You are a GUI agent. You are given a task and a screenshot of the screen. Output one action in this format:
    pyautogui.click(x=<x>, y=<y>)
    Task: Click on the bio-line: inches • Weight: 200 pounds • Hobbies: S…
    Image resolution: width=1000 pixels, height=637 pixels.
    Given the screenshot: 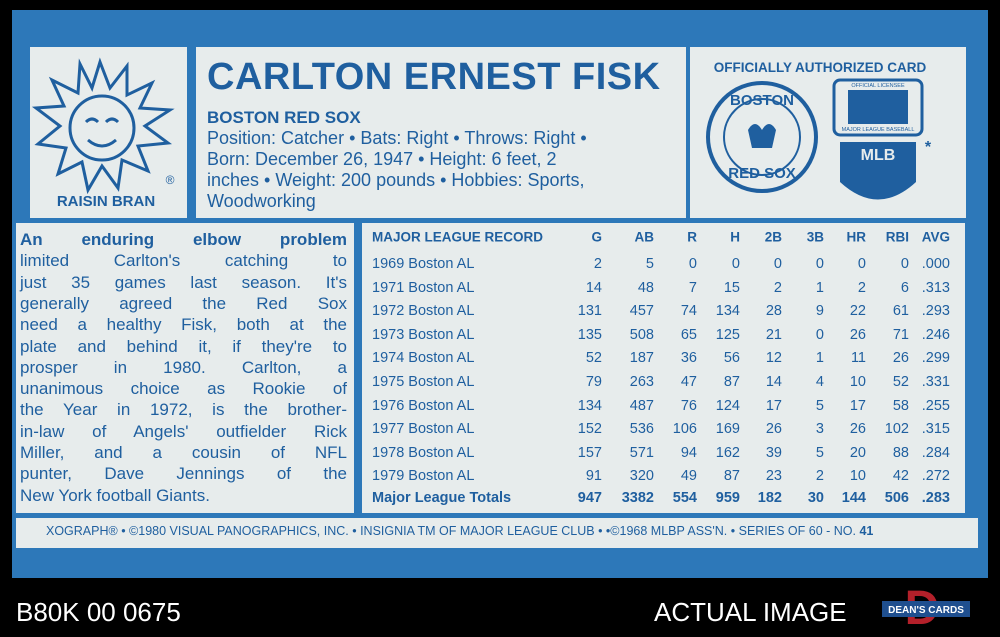 What is the action you would take?
    pyautogui.click(x=396, y=180)
    